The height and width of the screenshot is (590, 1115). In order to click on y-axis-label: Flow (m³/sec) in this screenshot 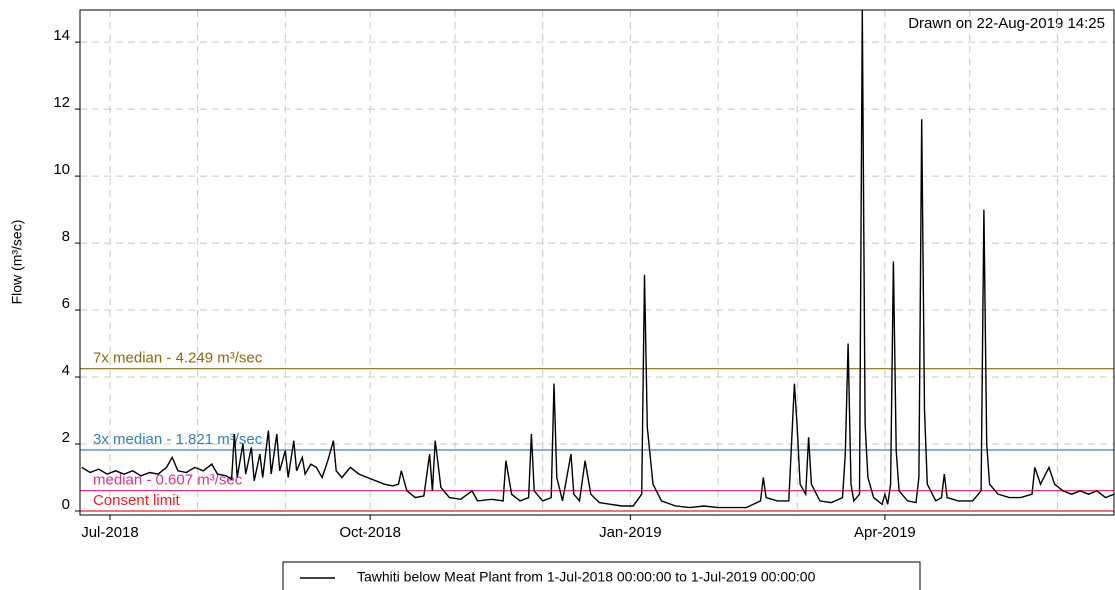, I will do `click(17, 262)`.